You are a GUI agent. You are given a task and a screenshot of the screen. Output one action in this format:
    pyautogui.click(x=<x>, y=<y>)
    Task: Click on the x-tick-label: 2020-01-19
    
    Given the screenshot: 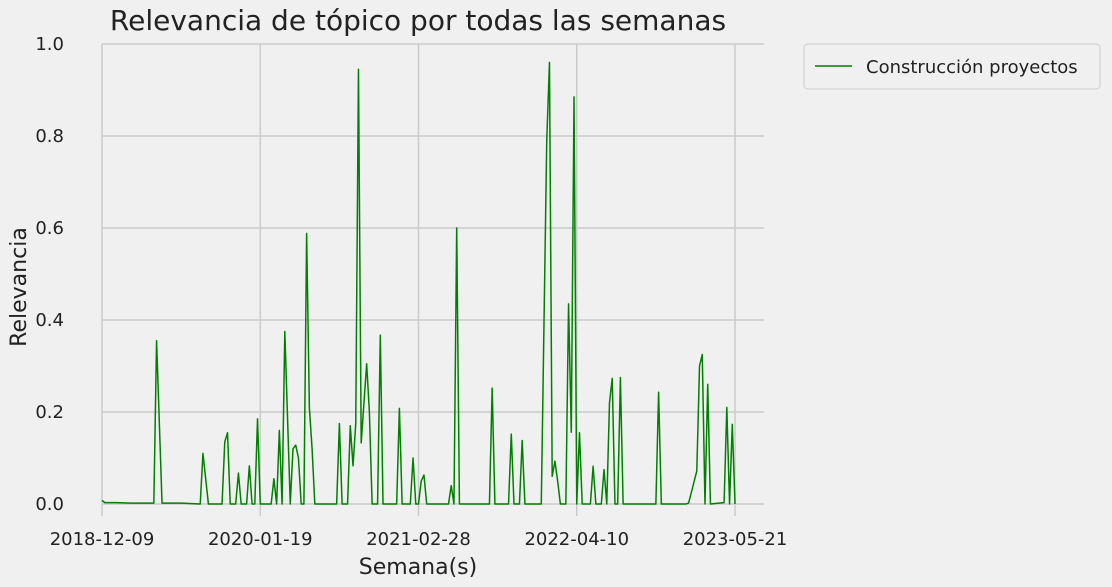 What is the action you would take?
    pyautogui.click(x=260, y=539)
    